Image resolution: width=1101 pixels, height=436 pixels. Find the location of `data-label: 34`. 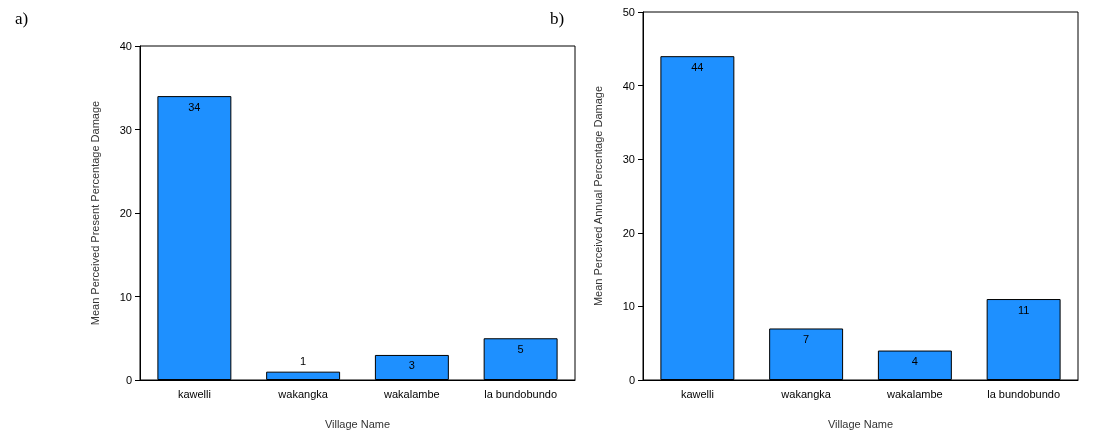

data-label: 34 is located at coordinates (194, 106).